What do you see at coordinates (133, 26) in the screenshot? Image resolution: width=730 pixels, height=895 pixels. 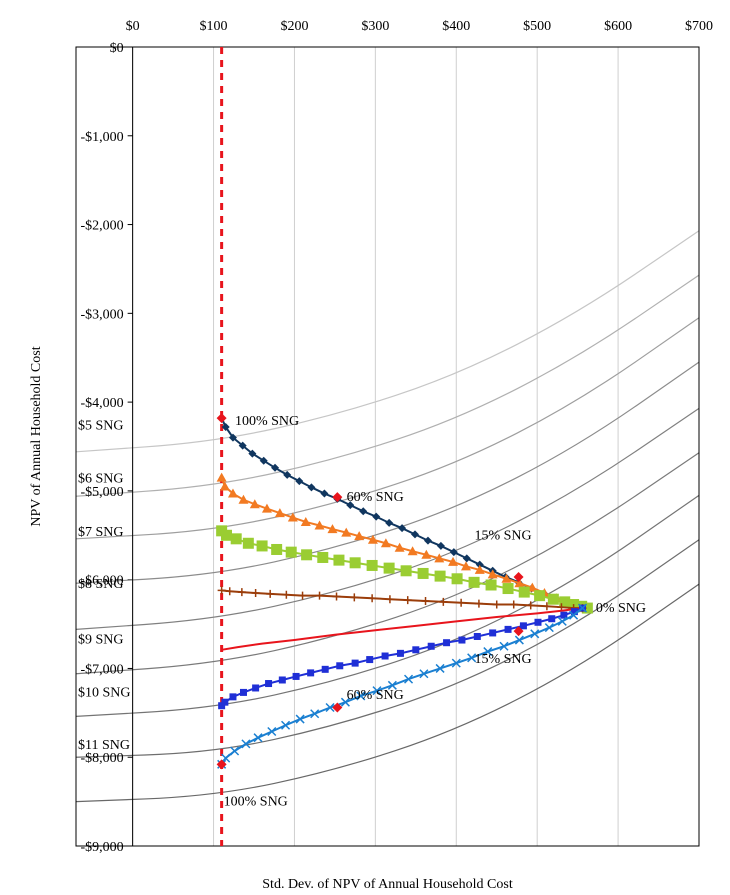 I see `x-tick-label: $0` at bounding box center [133, 26].